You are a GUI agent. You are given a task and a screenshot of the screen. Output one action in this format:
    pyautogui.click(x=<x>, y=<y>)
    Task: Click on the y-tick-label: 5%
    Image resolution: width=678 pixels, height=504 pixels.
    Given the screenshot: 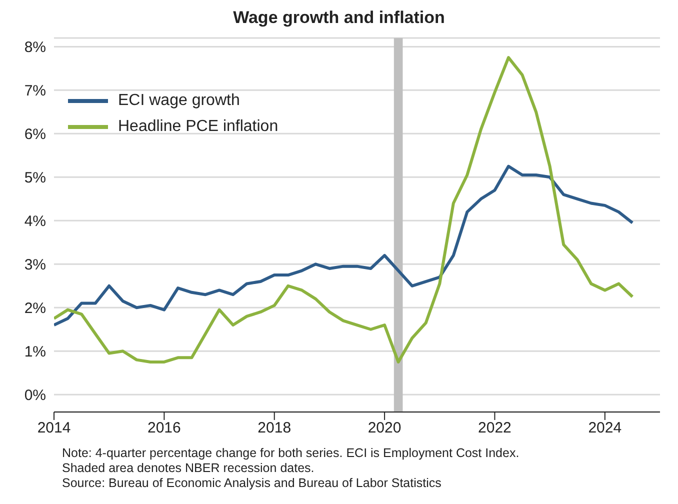 What is the action you would take?
    pyautogui.click(x=35, y=177)
    